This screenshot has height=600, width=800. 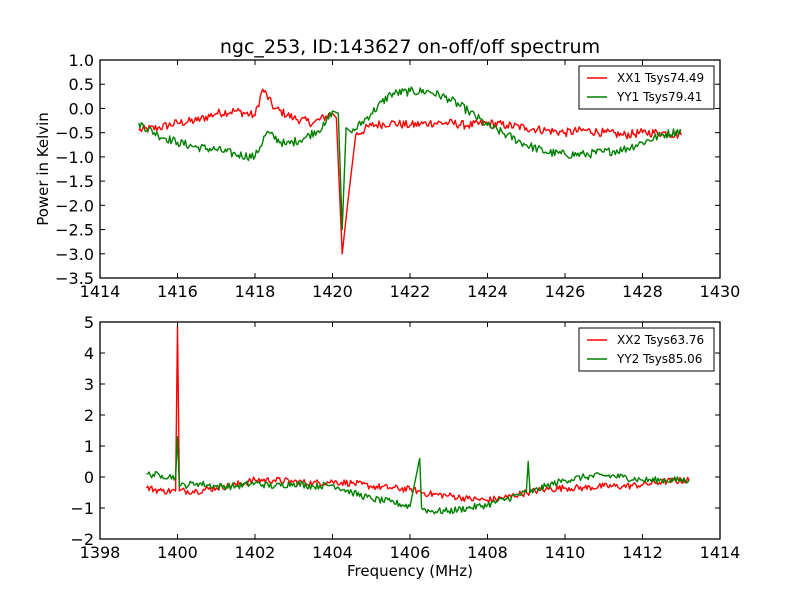 I want to click on y-axis-label-top: Power in Kelvin, so click(x=43, y=169).